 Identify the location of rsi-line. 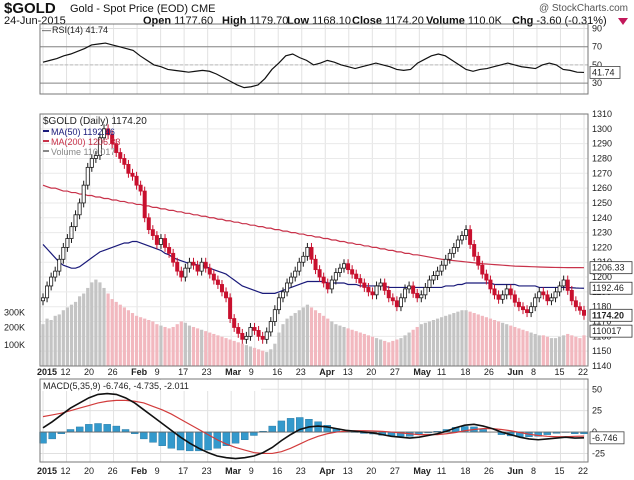
(313, 65).